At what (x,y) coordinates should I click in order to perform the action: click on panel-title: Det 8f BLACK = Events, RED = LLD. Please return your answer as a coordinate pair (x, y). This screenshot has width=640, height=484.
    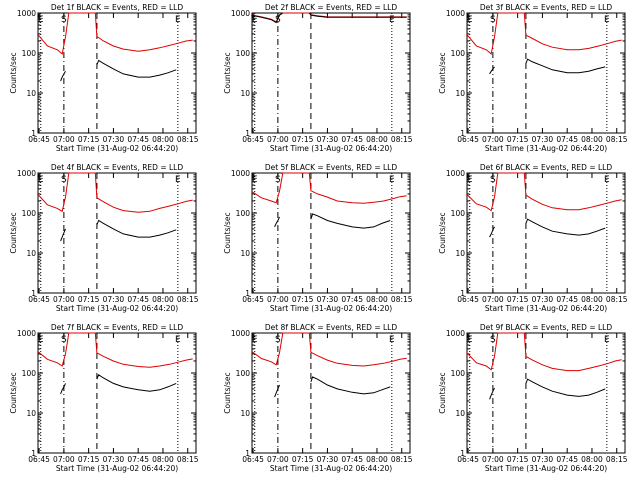
    Looking at the image, I should click on (331, 327).